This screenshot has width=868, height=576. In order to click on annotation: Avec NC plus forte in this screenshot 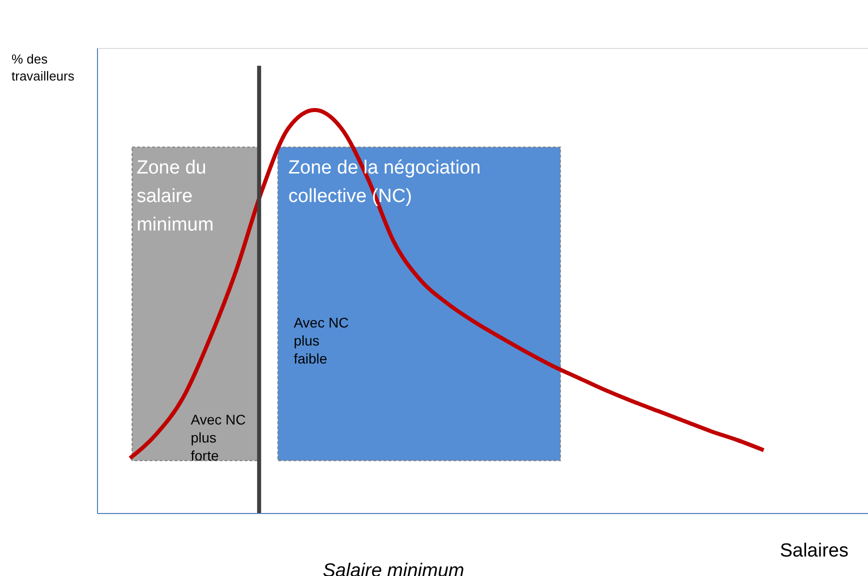, I will do `click(218, 437)`.